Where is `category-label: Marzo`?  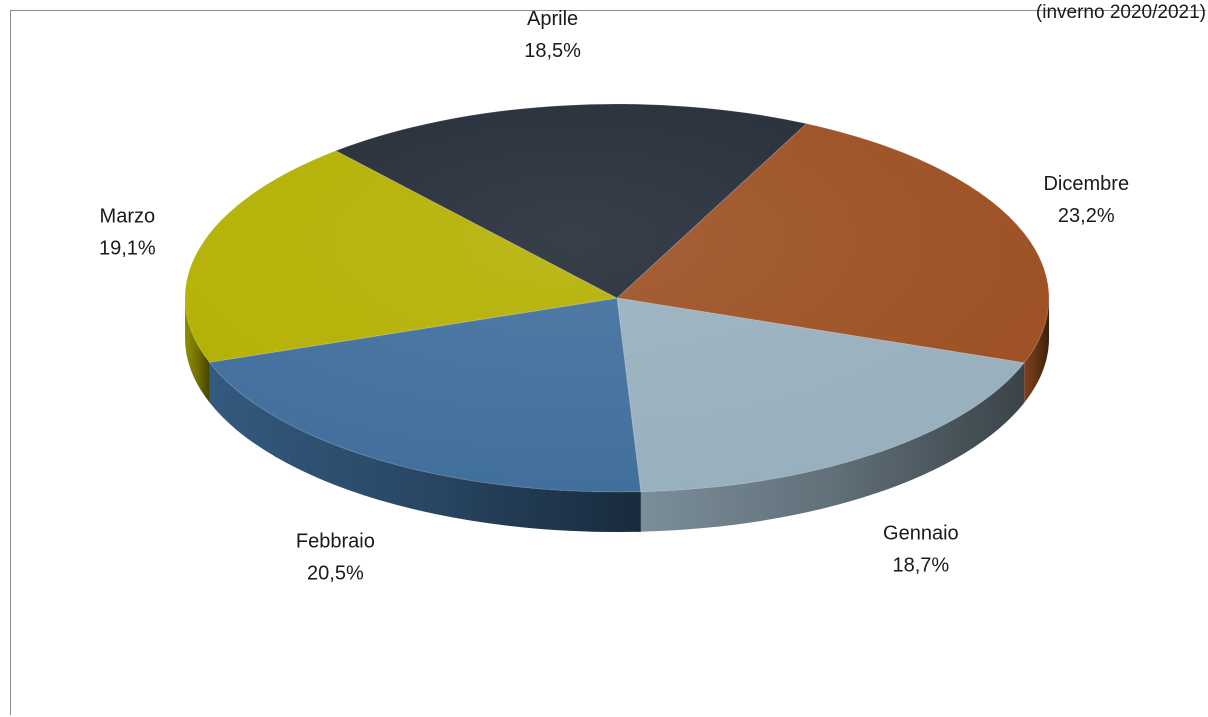
category-label: Marzo is located at coordinates (128, 216).